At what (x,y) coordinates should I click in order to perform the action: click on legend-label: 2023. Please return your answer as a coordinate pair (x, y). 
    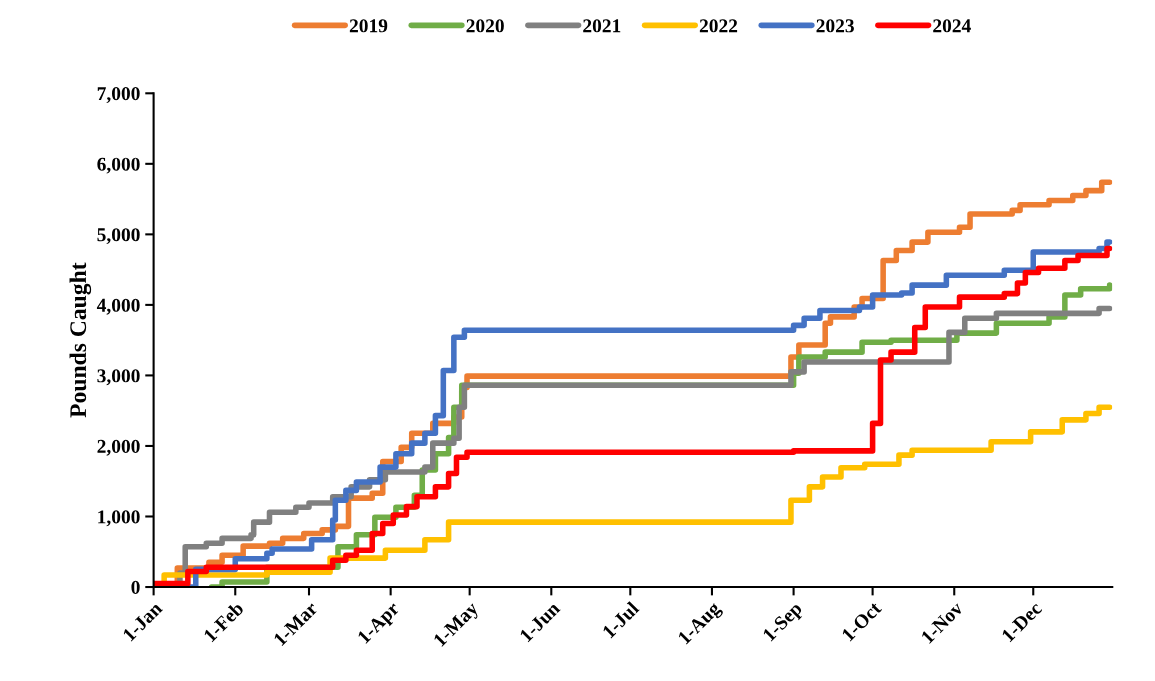
    Looking at the image, I should click on (835, 26).